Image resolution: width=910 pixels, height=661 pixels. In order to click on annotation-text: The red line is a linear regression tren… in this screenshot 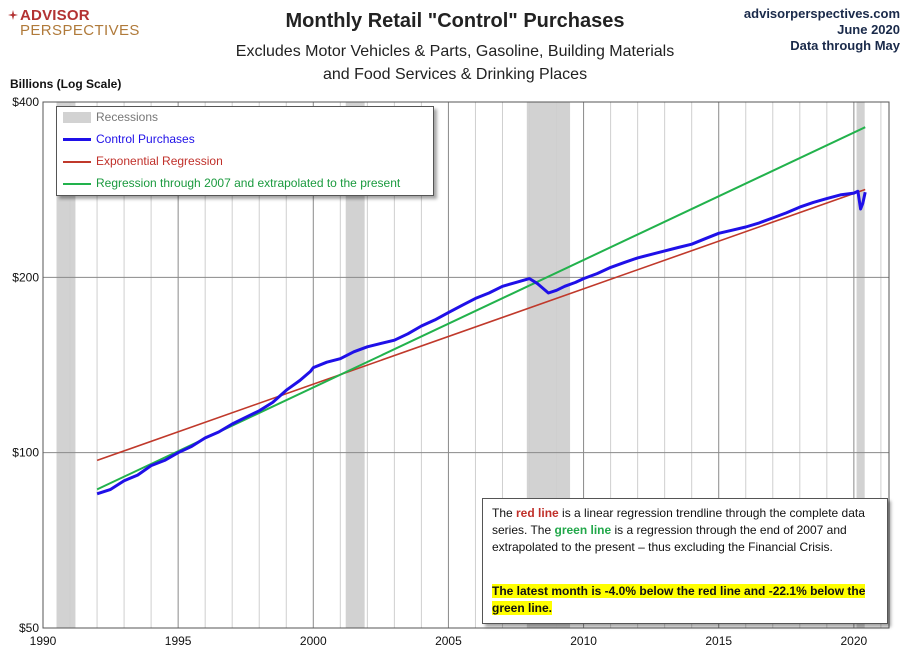, I will do `click(686, 530)`.